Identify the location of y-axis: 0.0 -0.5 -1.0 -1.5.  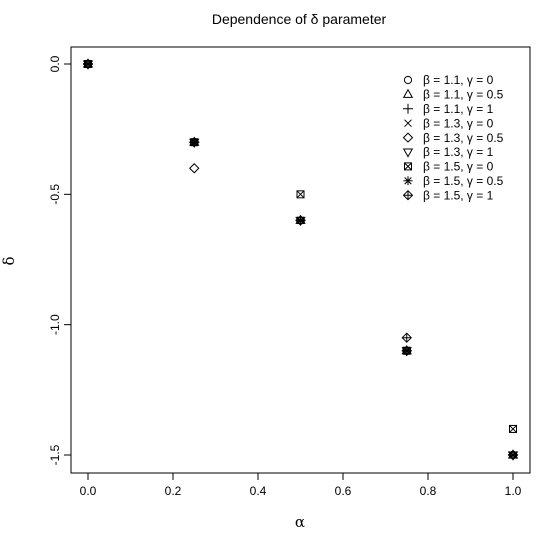
(60, 260).